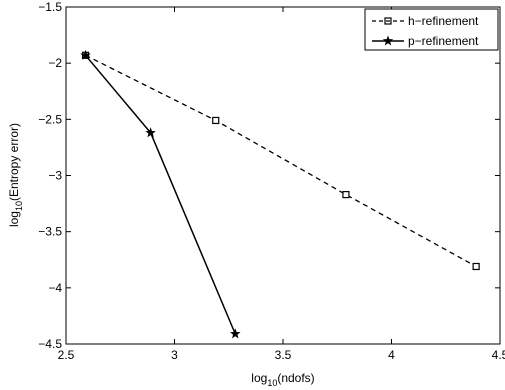  What do you see at coordinates (50, 344) in the screenshot?
I see `y-tick-label: −4.5` at bounding box center [50, 344].